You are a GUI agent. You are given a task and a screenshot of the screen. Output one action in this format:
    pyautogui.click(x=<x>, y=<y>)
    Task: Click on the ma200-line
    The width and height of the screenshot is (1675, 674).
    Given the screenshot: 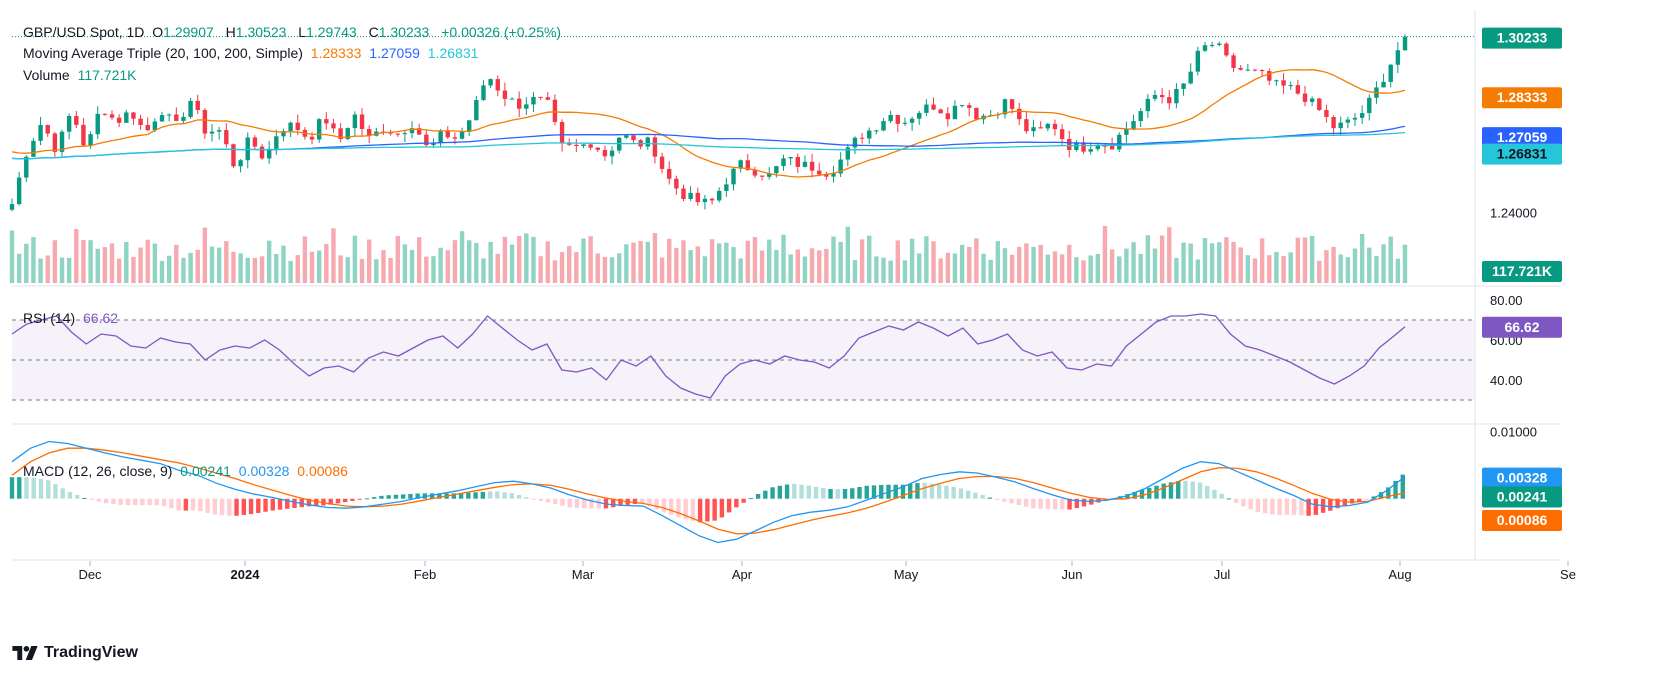 What is the action you would take?
    pyautogui.click(x=708, y=145)
    